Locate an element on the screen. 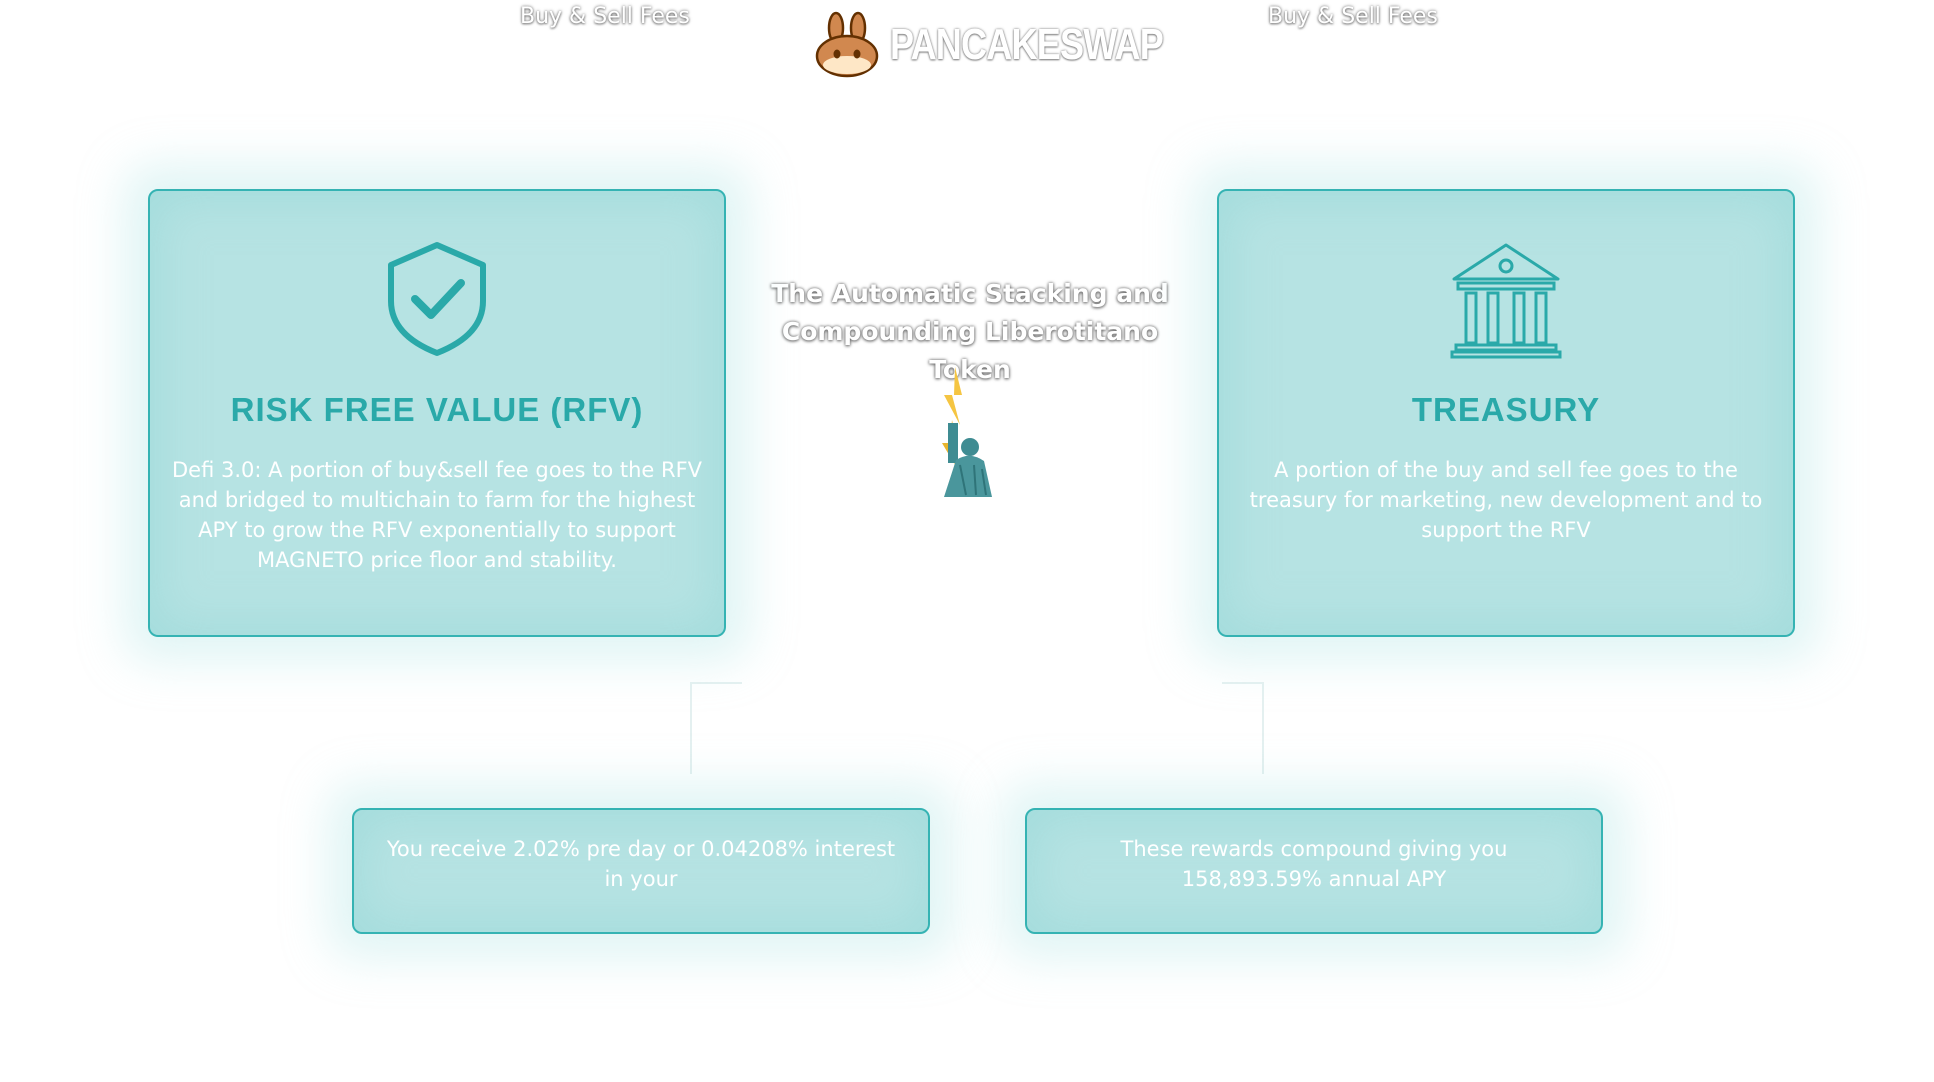 The height and width of the screenshot is (1082, 1934). buy-sell-fees-left-label: Buy & Sell Fees is located at coordinates (605, 16).